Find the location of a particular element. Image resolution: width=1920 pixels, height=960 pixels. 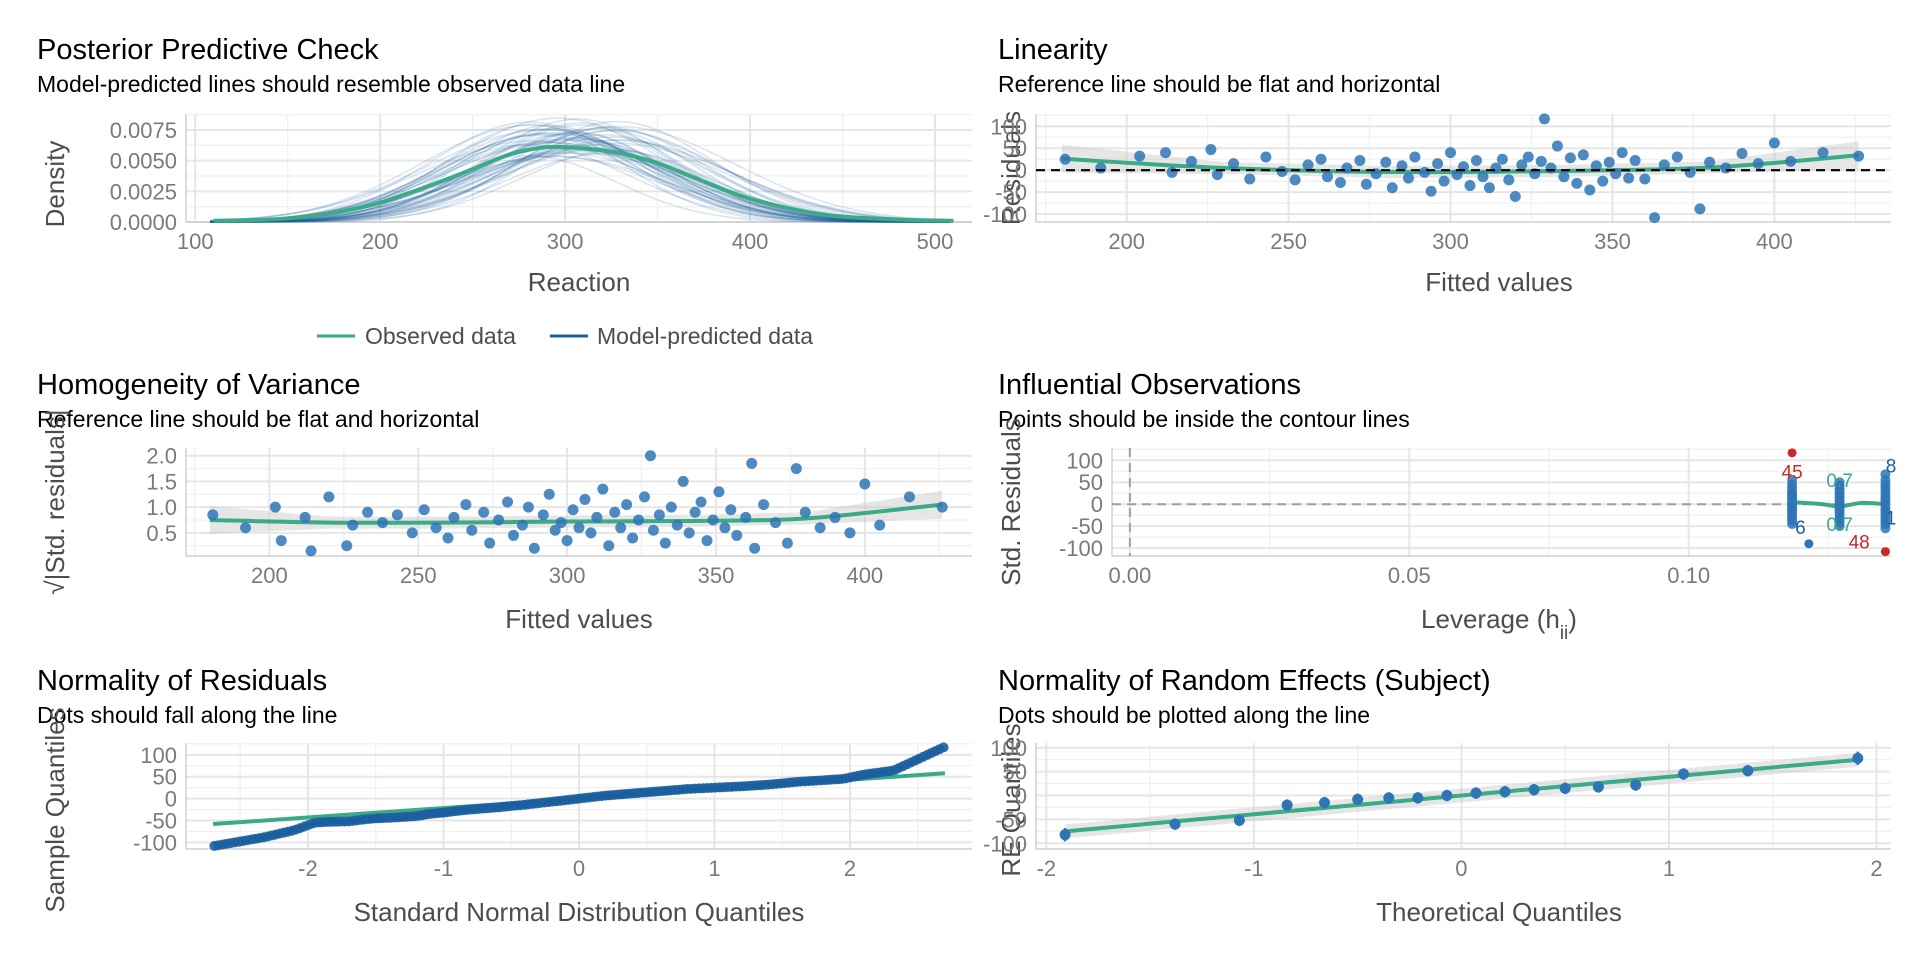

linearity-y-tick-label: 0 is located at coordinates (1021, 170).